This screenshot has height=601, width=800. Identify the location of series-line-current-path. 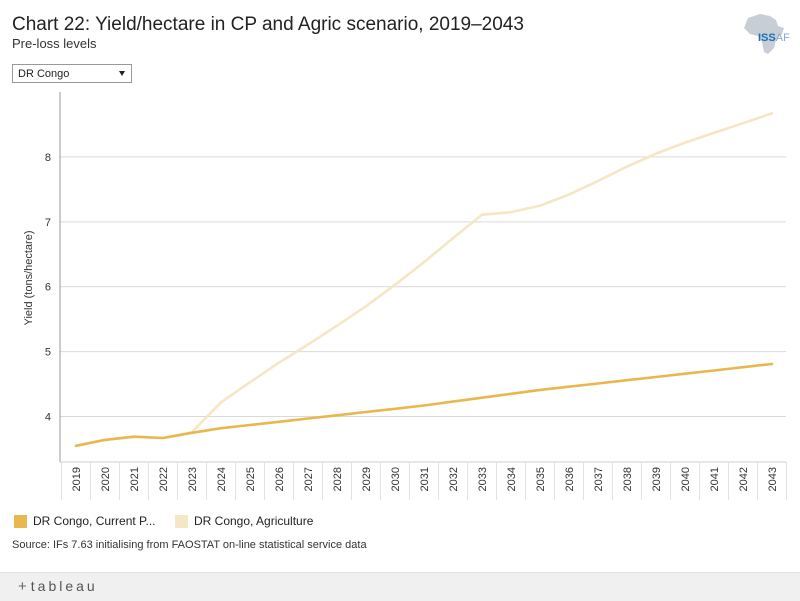
(424, 405).